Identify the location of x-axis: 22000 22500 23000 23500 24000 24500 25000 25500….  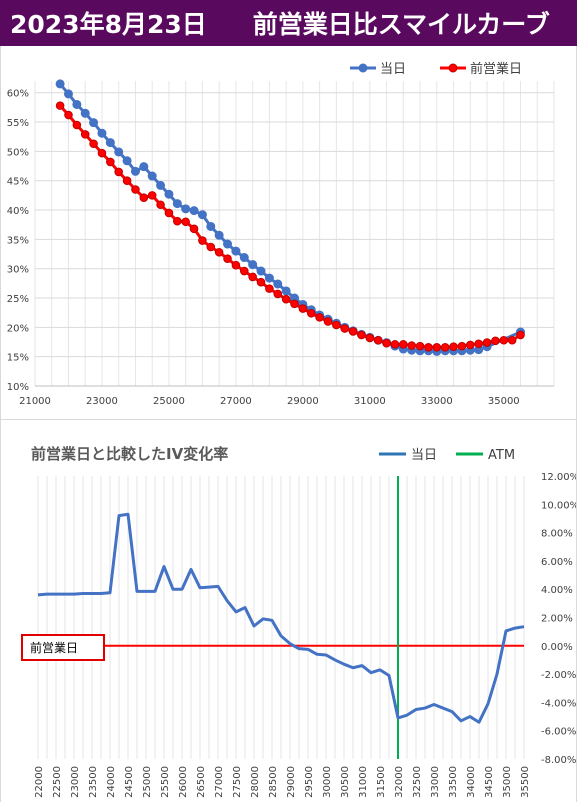
(282, 782).